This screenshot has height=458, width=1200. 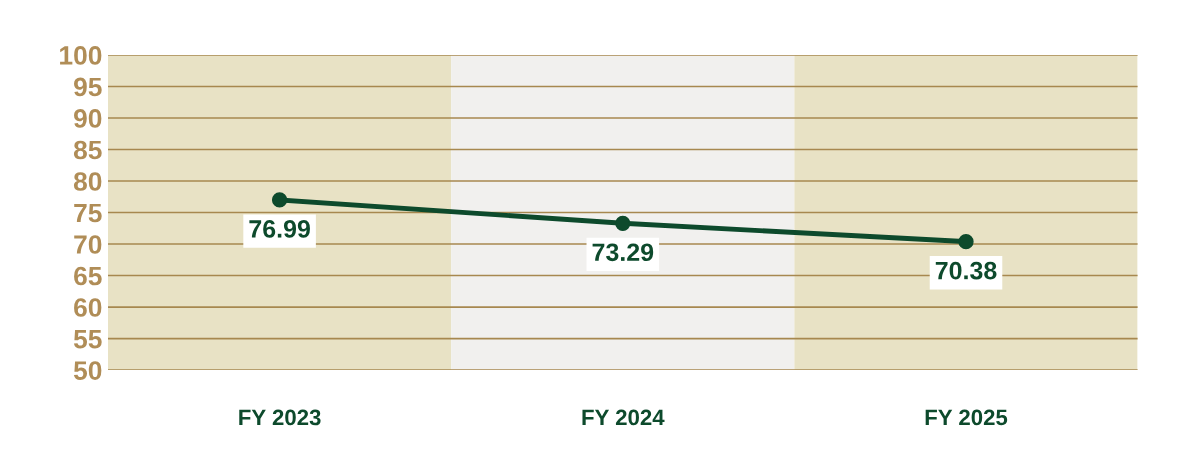 I want to click on y-tick-label: 50, so click(x=87, y=370).